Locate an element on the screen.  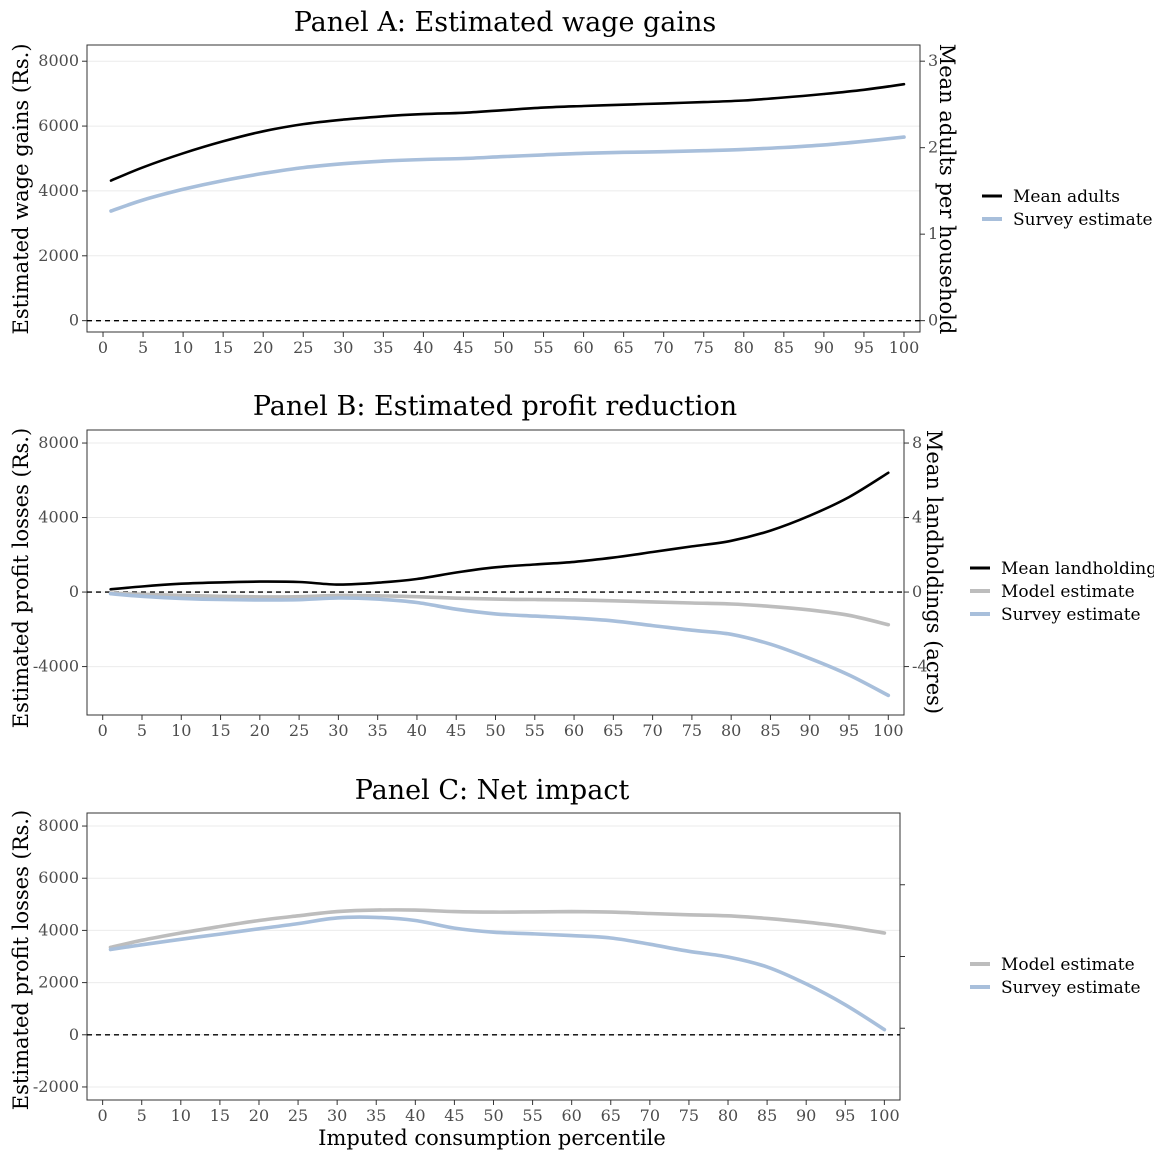
panel-b-x-tick-label: 0 is located at coordinates (103, 730).